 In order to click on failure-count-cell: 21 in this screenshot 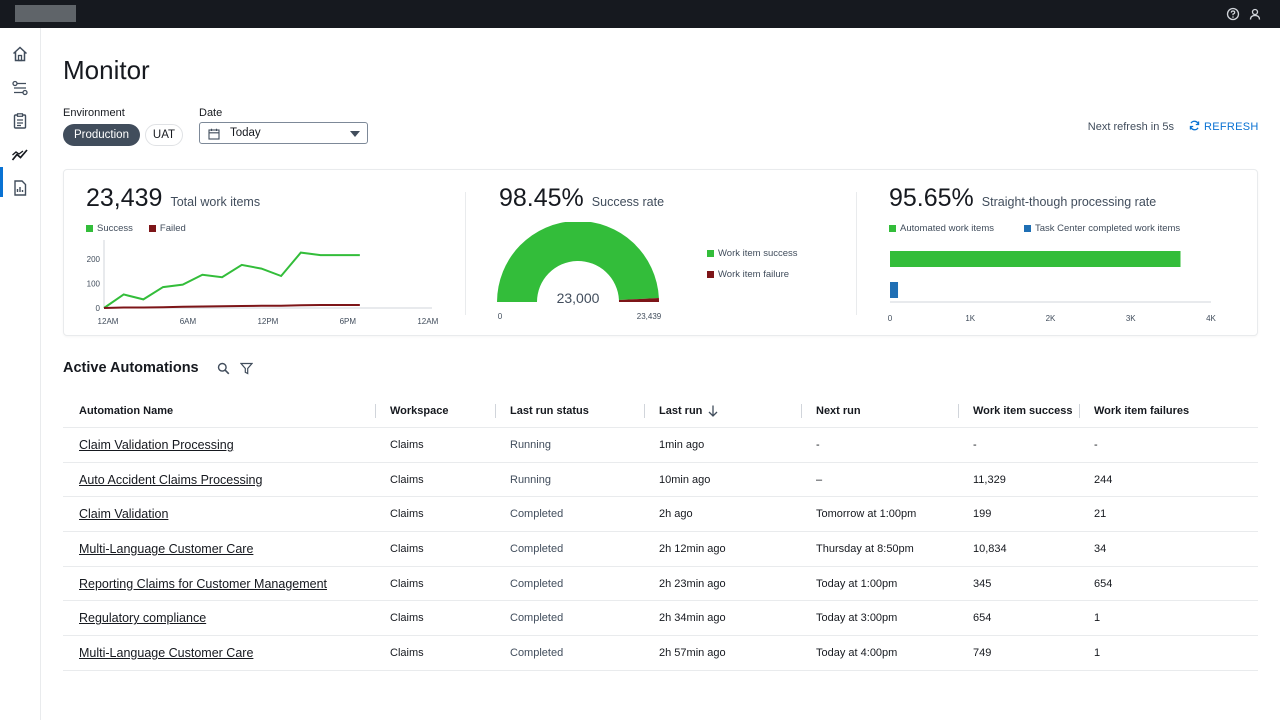, I will do `click(1100, 514)`.